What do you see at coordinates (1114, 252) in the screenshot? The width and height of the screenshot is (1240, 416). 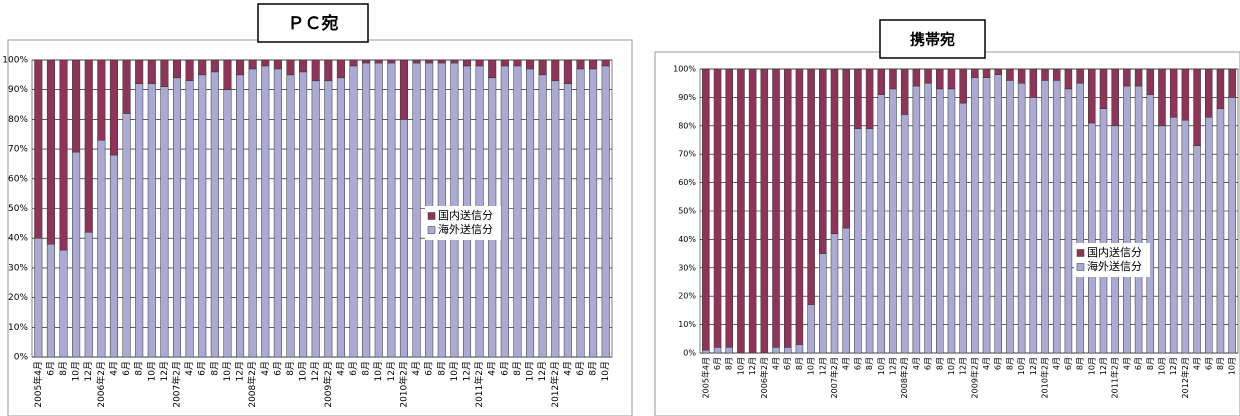 I see `legend-label: 国内送信分` at bounding box center [1114, 252].